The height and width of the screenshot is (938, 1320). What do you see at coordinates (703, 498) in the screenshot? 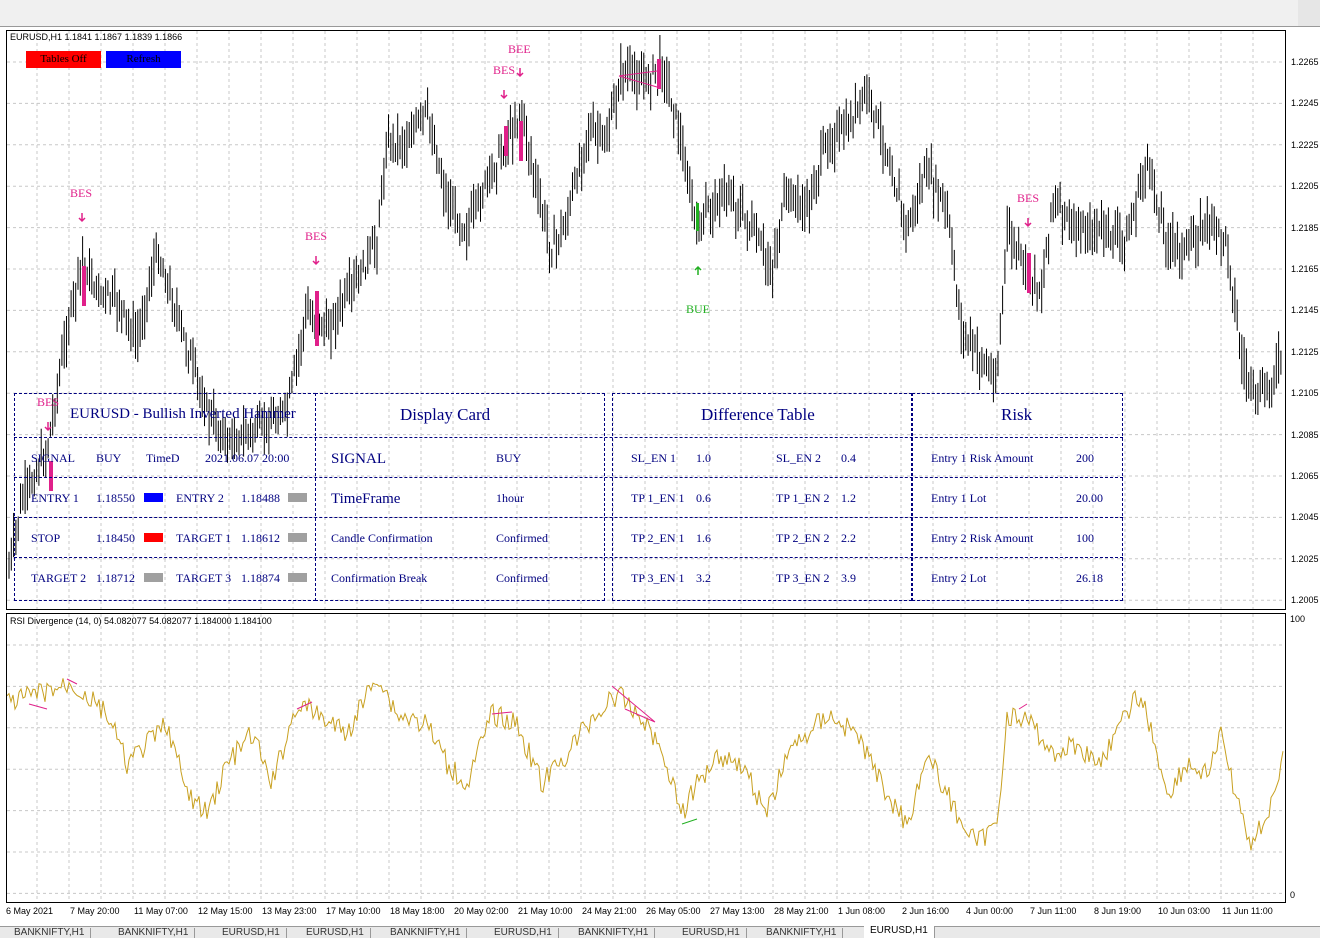
I see `diff-value: 0.6` at bounding box center [703, 498].